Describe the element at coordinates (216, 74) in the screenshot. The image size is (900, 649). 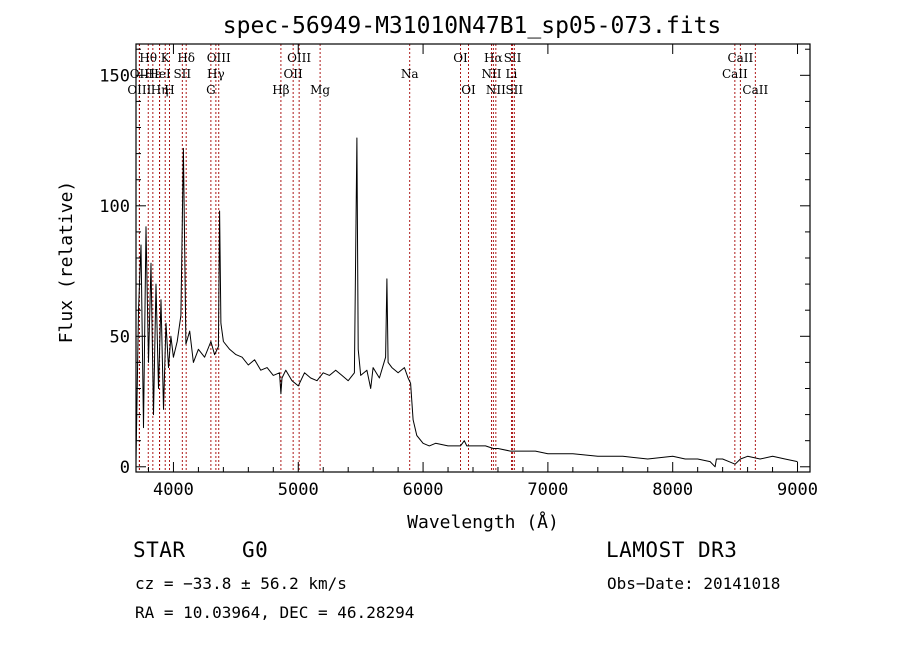
I see `line-label-13: Hγ` at that location.